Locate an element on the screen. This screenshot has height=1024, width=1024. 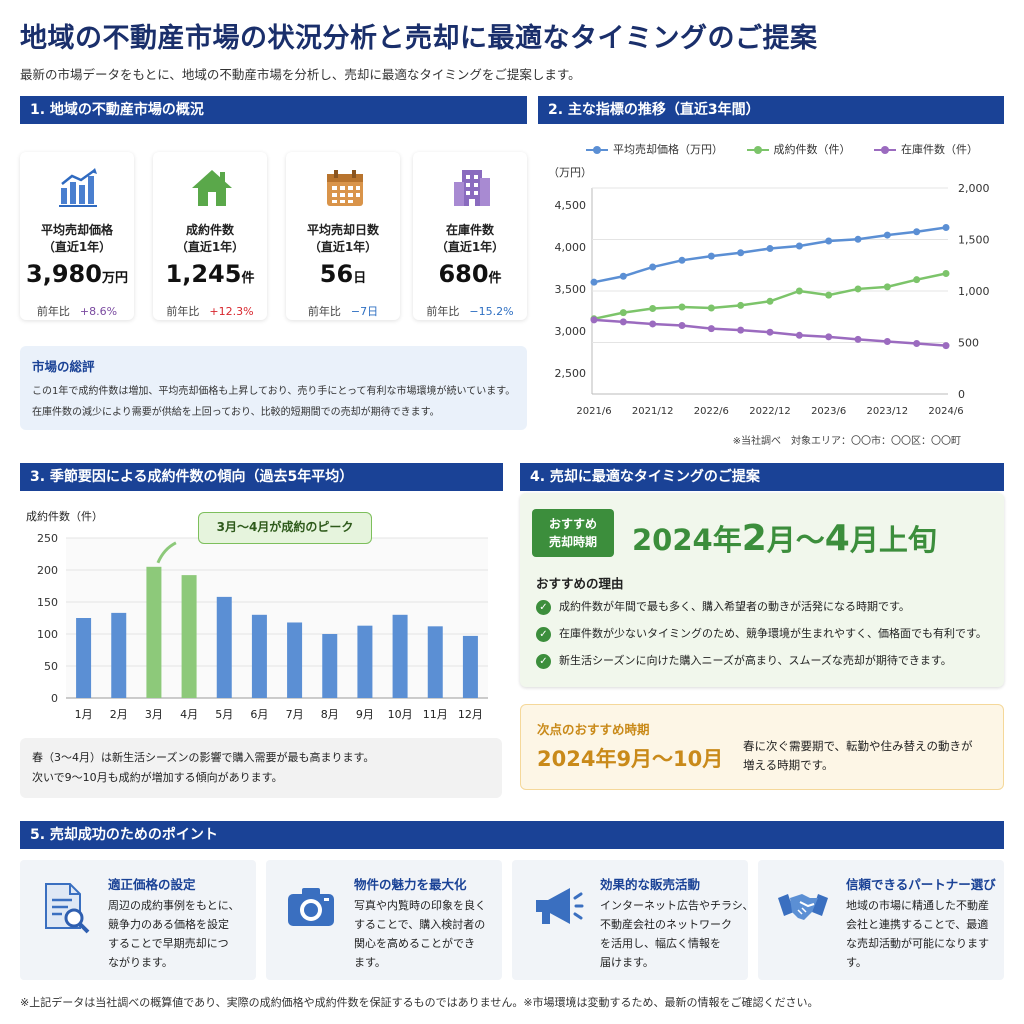
x-tick-label: 4月 is located at coordinates (189, 714).